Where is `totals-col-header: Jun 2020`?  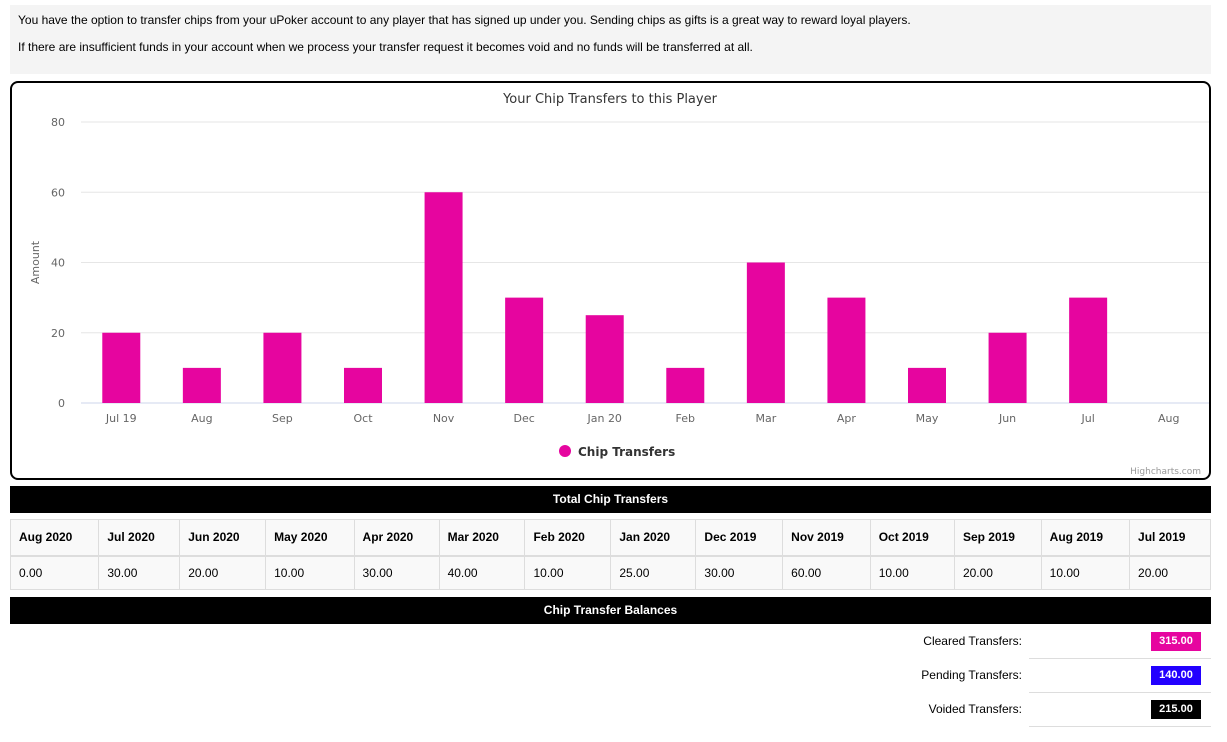
totals-col-header: Jun 2020 is located at coordinates (223, 538).